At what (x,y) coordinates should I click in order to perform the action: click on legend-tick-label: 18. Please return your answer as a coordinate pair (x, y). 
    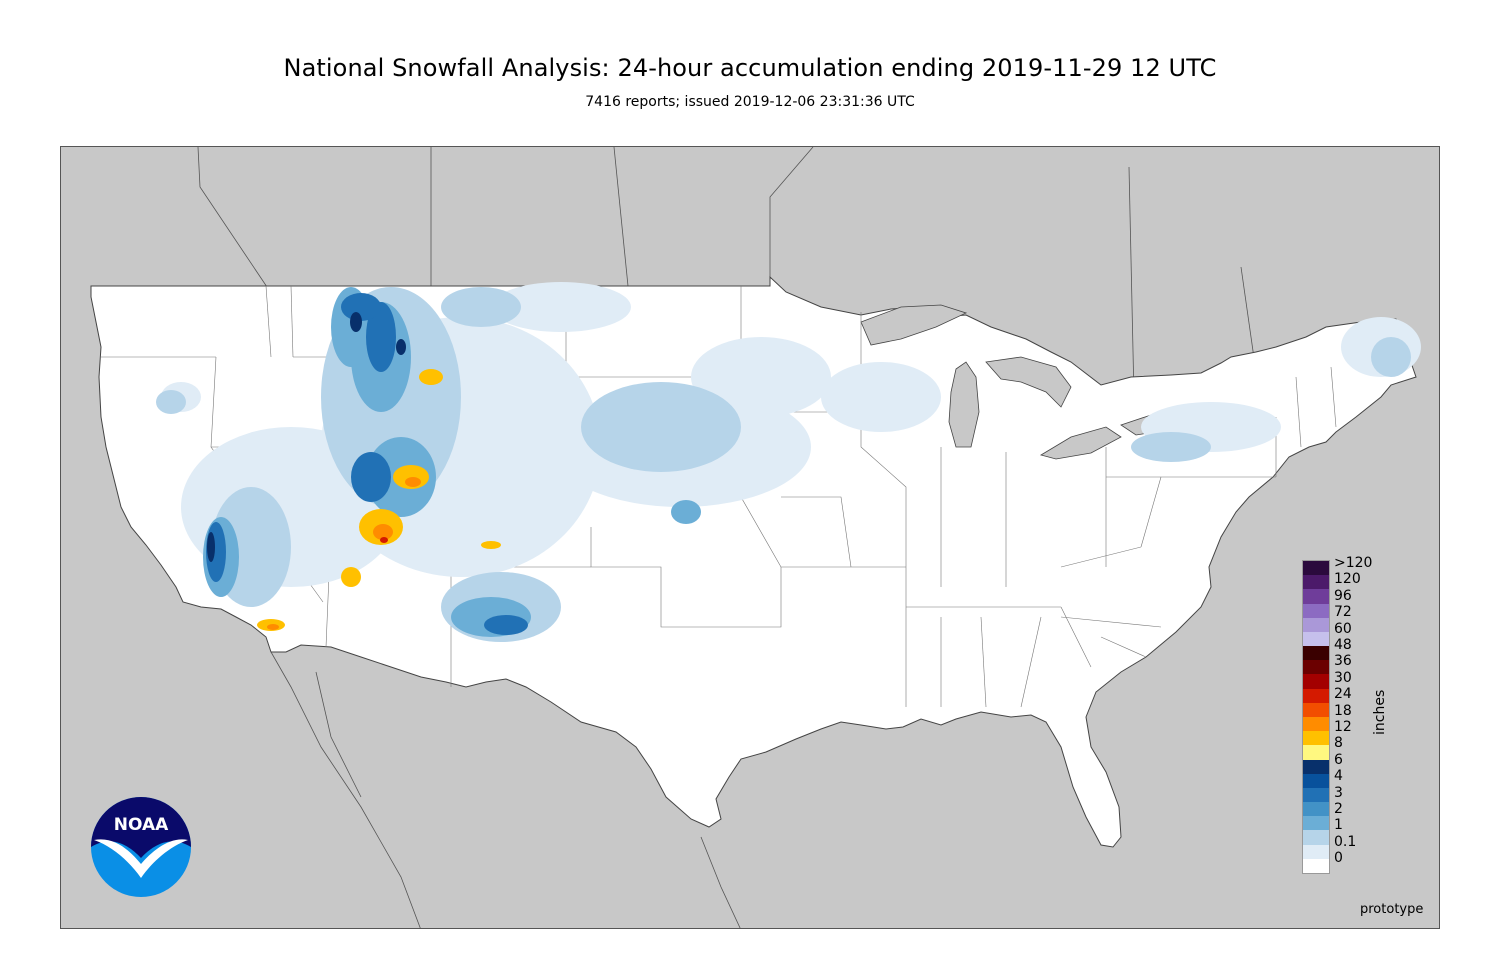
    Looking at the image, I should click on (1343, 710).